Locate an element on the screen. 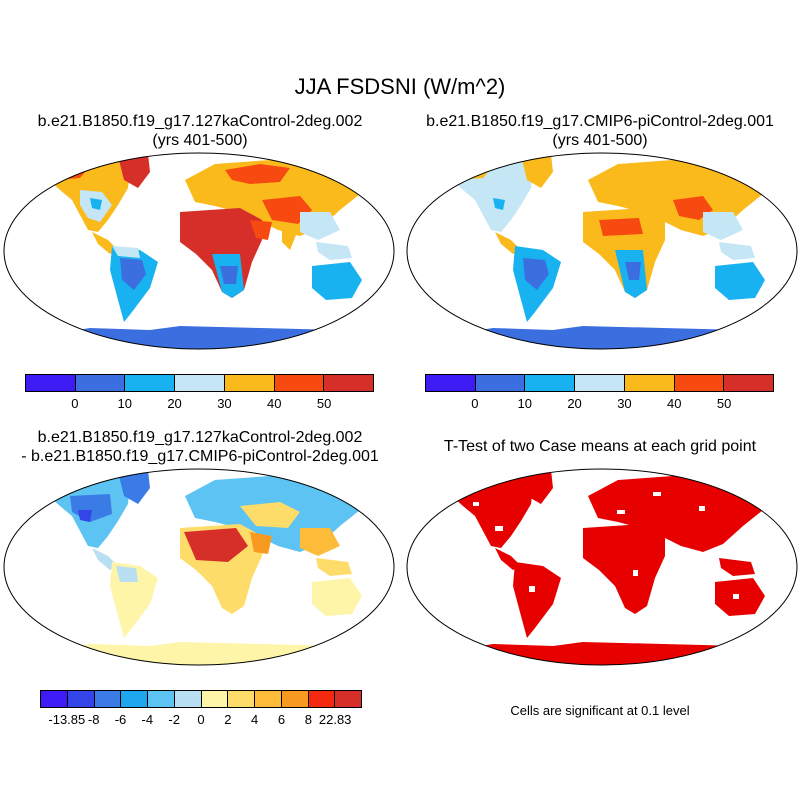 Image resolution: width=800 pixels, height=800 pixels. land-india is located at coordinates (290, 238).